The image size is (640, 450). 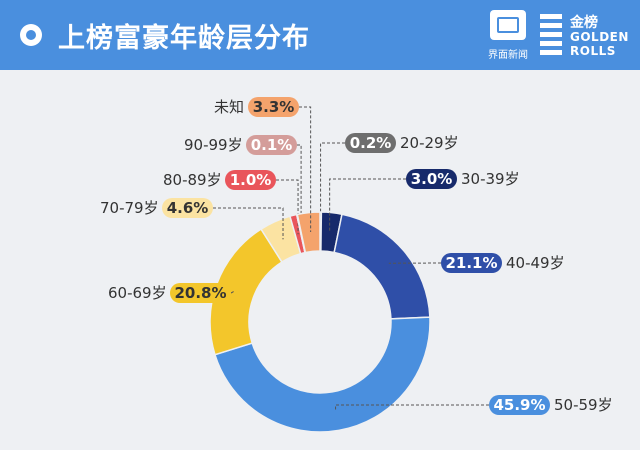 I want to click on golden-rolls-mark-icon, so click(x=551, y=36).